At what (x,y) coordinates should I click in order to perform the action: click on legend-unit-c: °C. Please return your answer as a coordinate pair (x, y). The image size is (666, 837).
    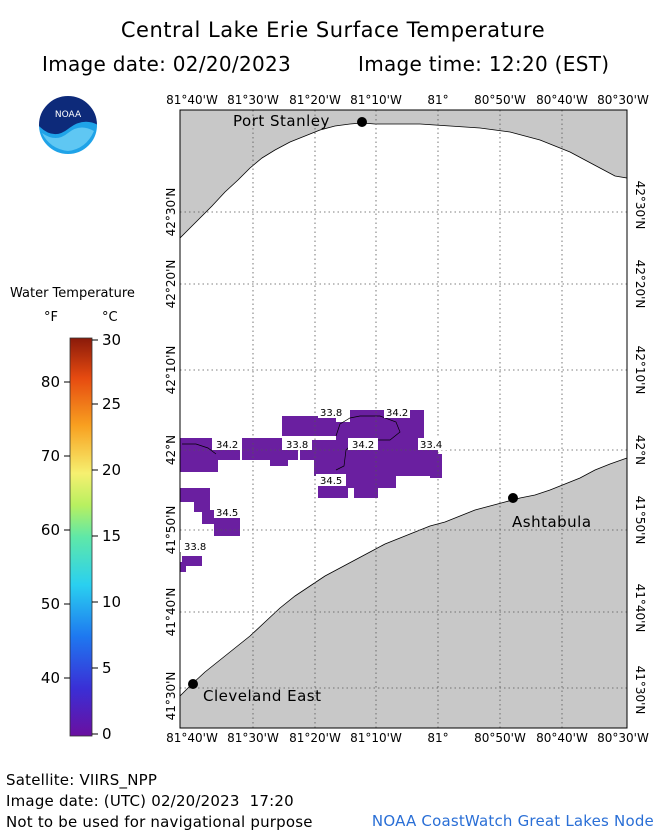
    Looking at the image, I should click on (110, 317).